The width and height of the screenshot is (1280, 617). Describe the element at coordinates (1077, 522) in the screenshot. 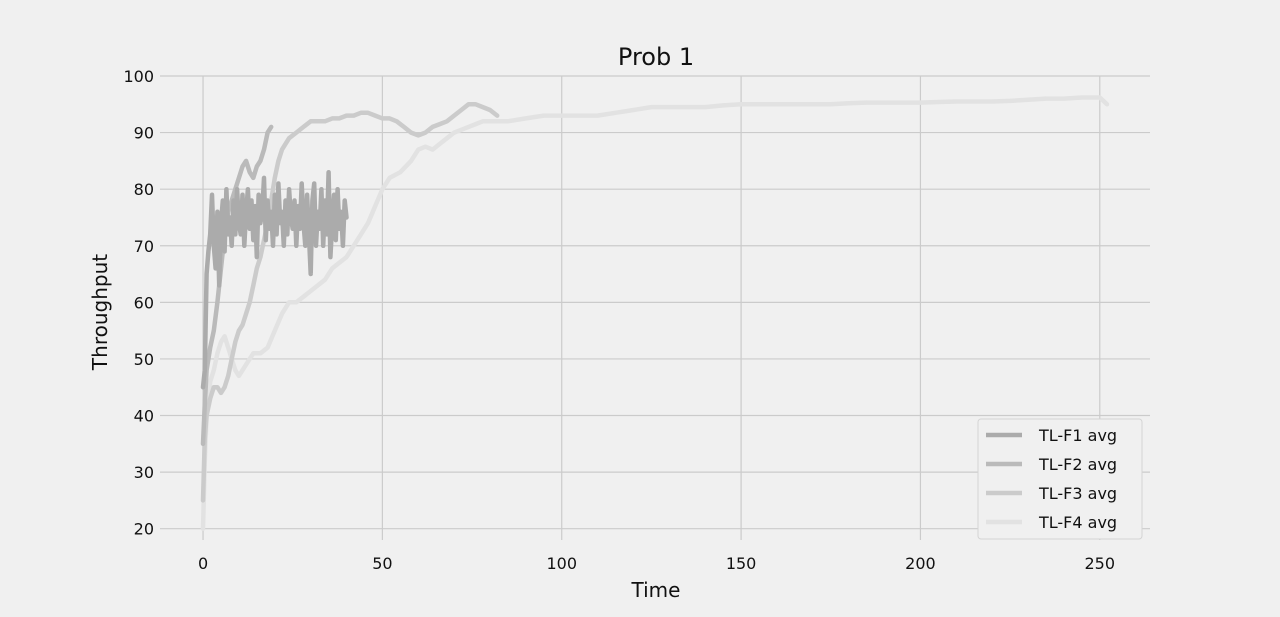

I see `legend-label: TL-F4 avg` at that location.